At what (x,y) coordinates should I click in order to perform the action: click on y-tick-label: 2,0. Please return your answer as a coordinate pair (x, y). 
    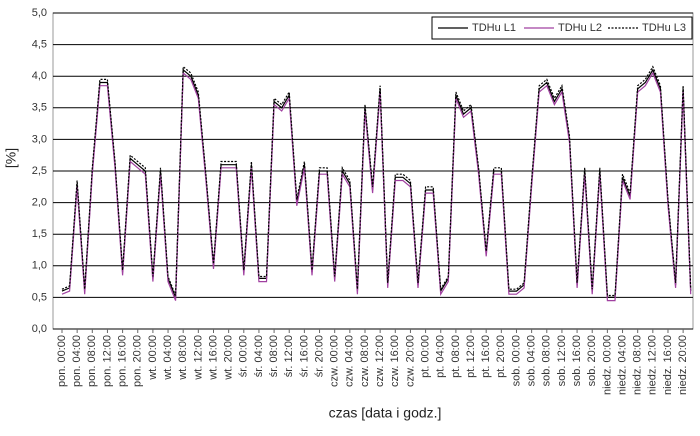
    Looking at the image, I should click on (39, 203).